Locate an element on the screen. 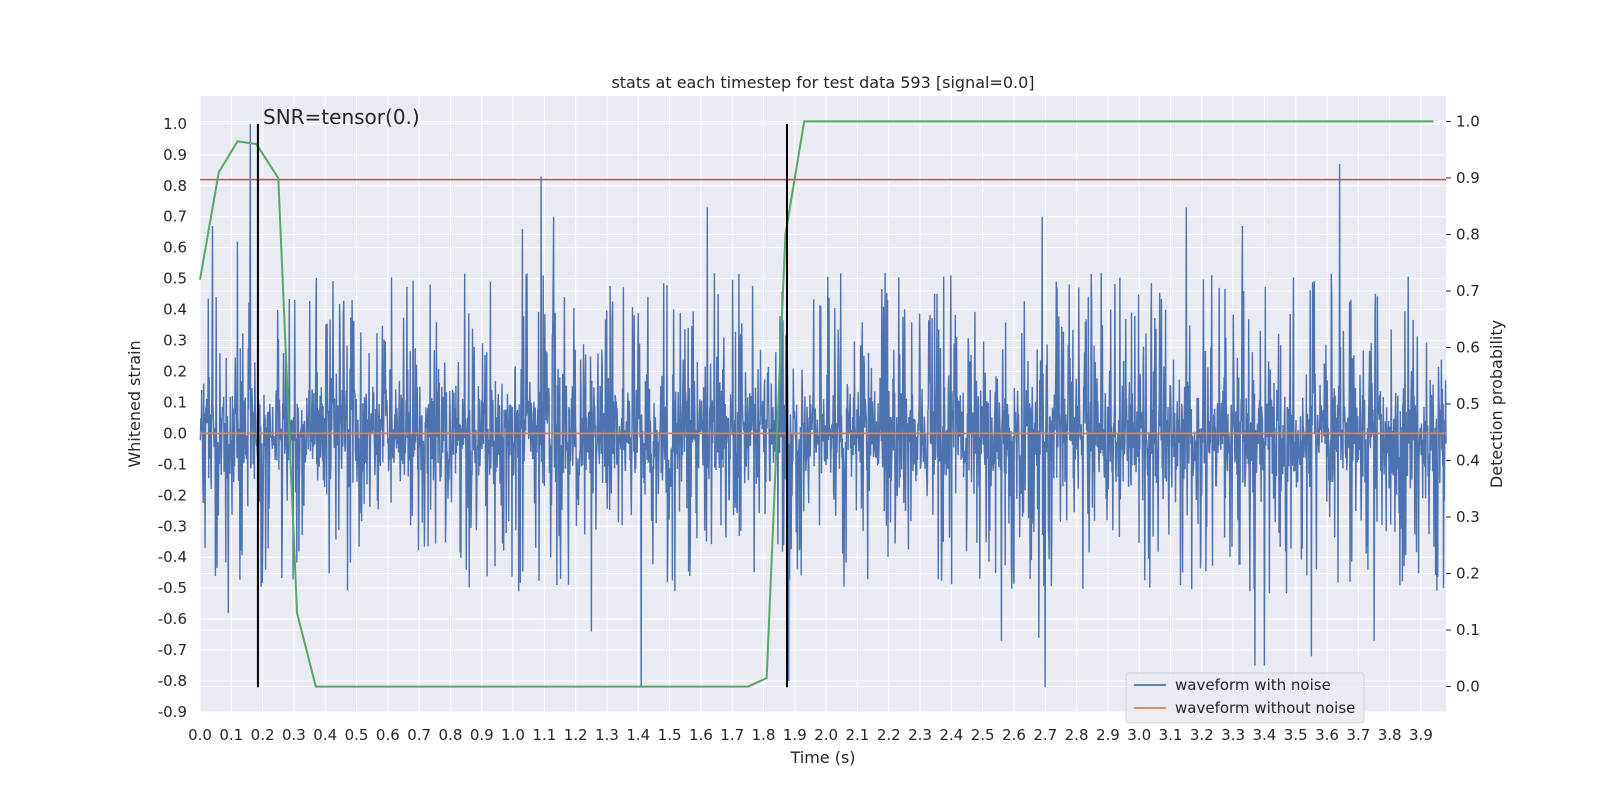 The width and height of the screenshot is (1600, 800). x-tick-label: 0.2 is located at coordinates (263, 735).